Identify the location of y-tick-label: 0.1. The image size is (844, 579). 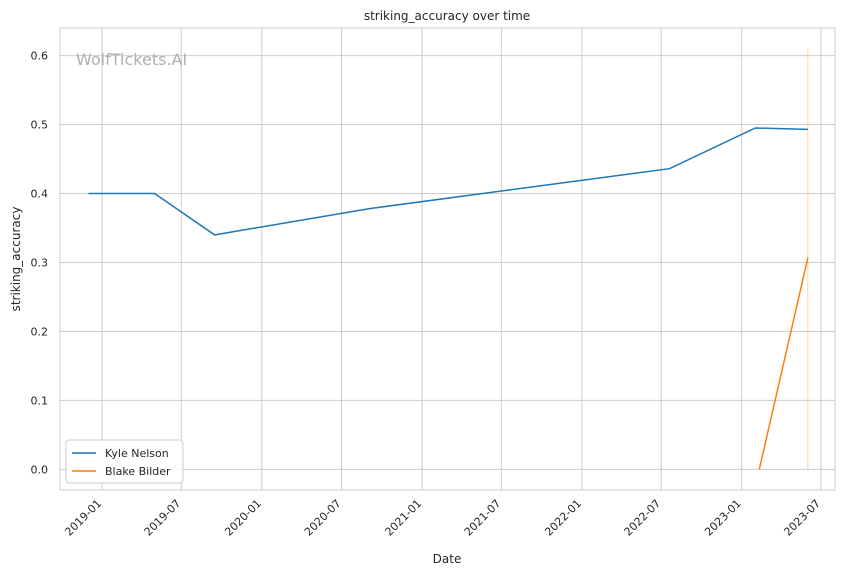
(40, 400).